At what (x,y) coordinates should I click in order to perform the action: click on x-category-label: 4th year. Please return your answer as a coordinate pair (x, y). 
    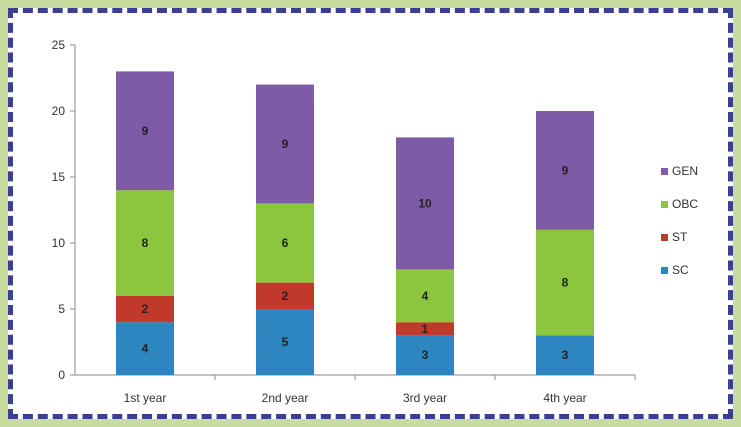
    Looking at the image, I should click on (564, 398).